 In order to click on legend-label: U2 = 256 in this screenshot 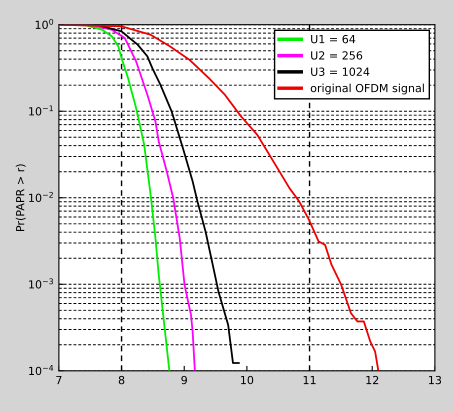, I will do `click(336, 55)`.